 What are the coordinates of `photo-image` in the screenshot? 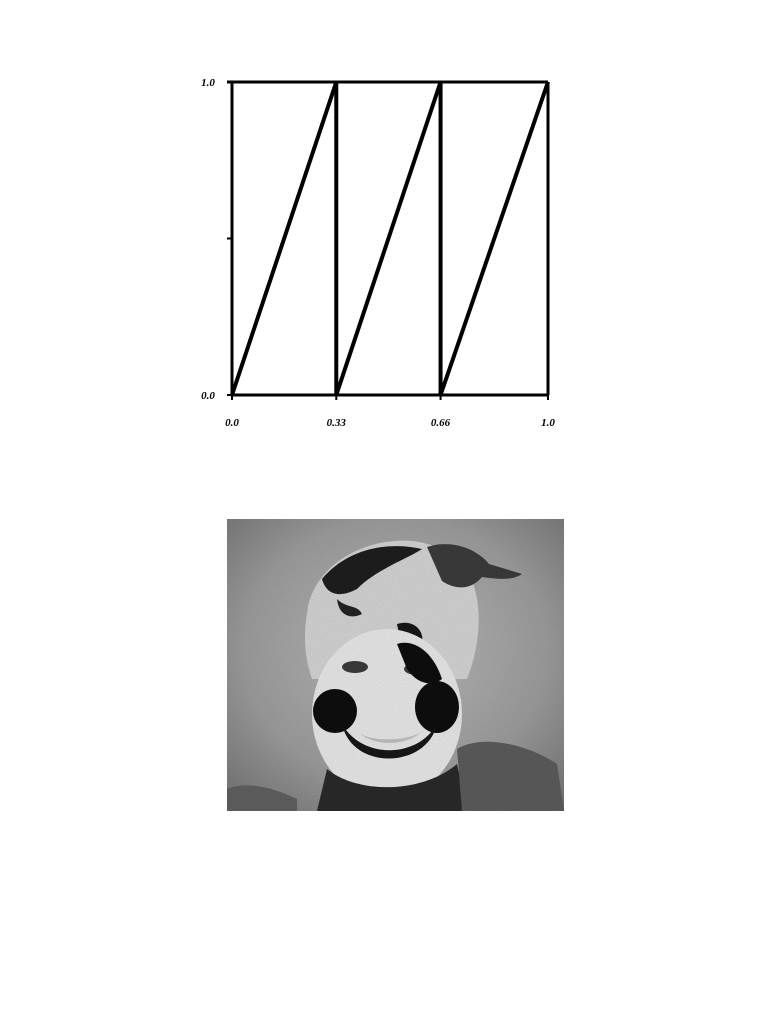 It's located at (395, 665).